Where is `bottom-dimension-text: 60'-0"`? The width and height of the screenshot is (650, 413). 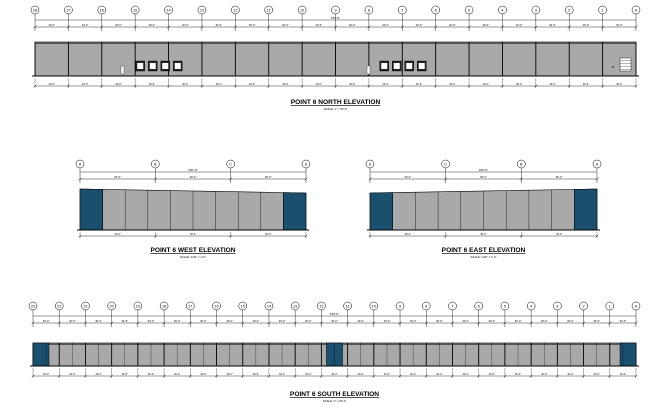
bottom-dimension-text: 60'-0" is located at coordinates (559, 234).